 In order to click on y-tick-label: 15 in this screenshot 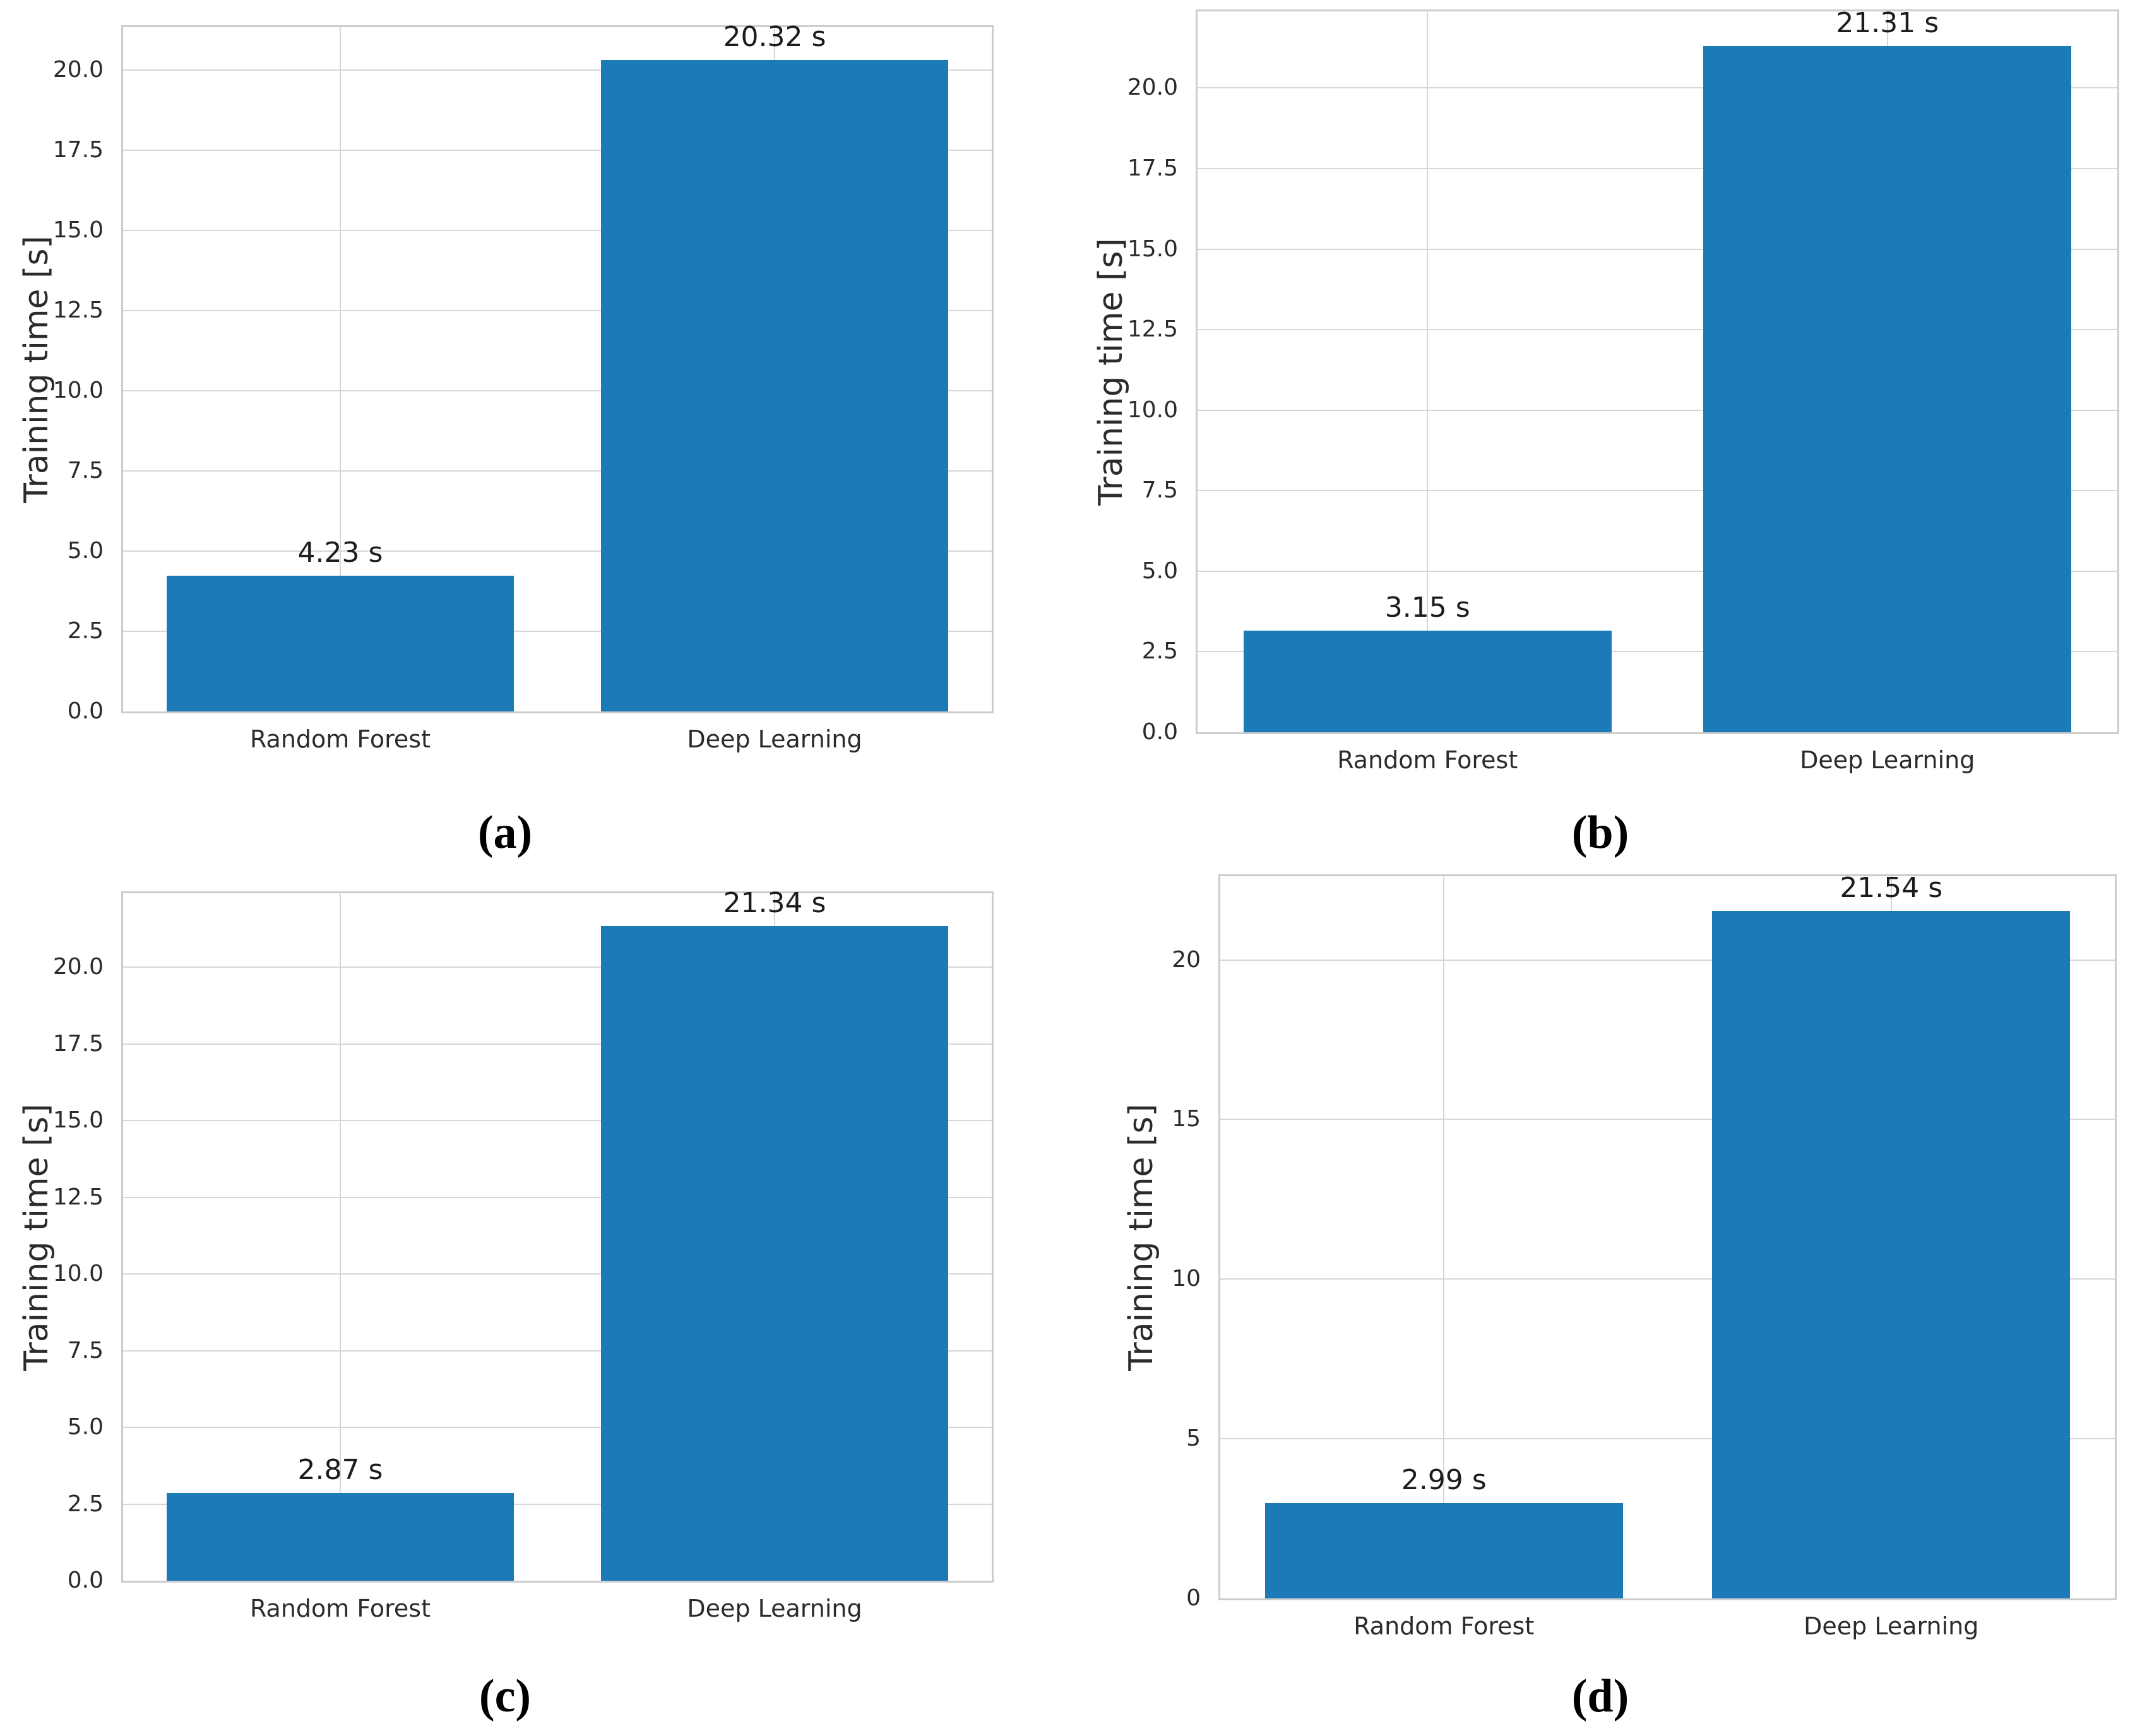, I will do `click(1186, 1120)`.